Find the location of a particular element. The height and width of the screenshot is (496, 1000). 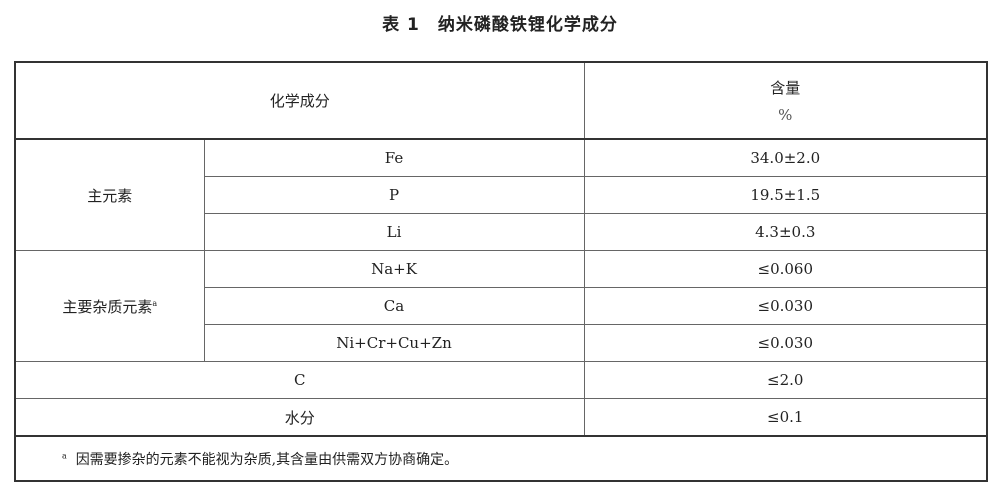

footnote-row: a 因需要掺杂的元素不能视为杂质,其含量由供需双方协商确定。 is located at coordinates (501, 458).